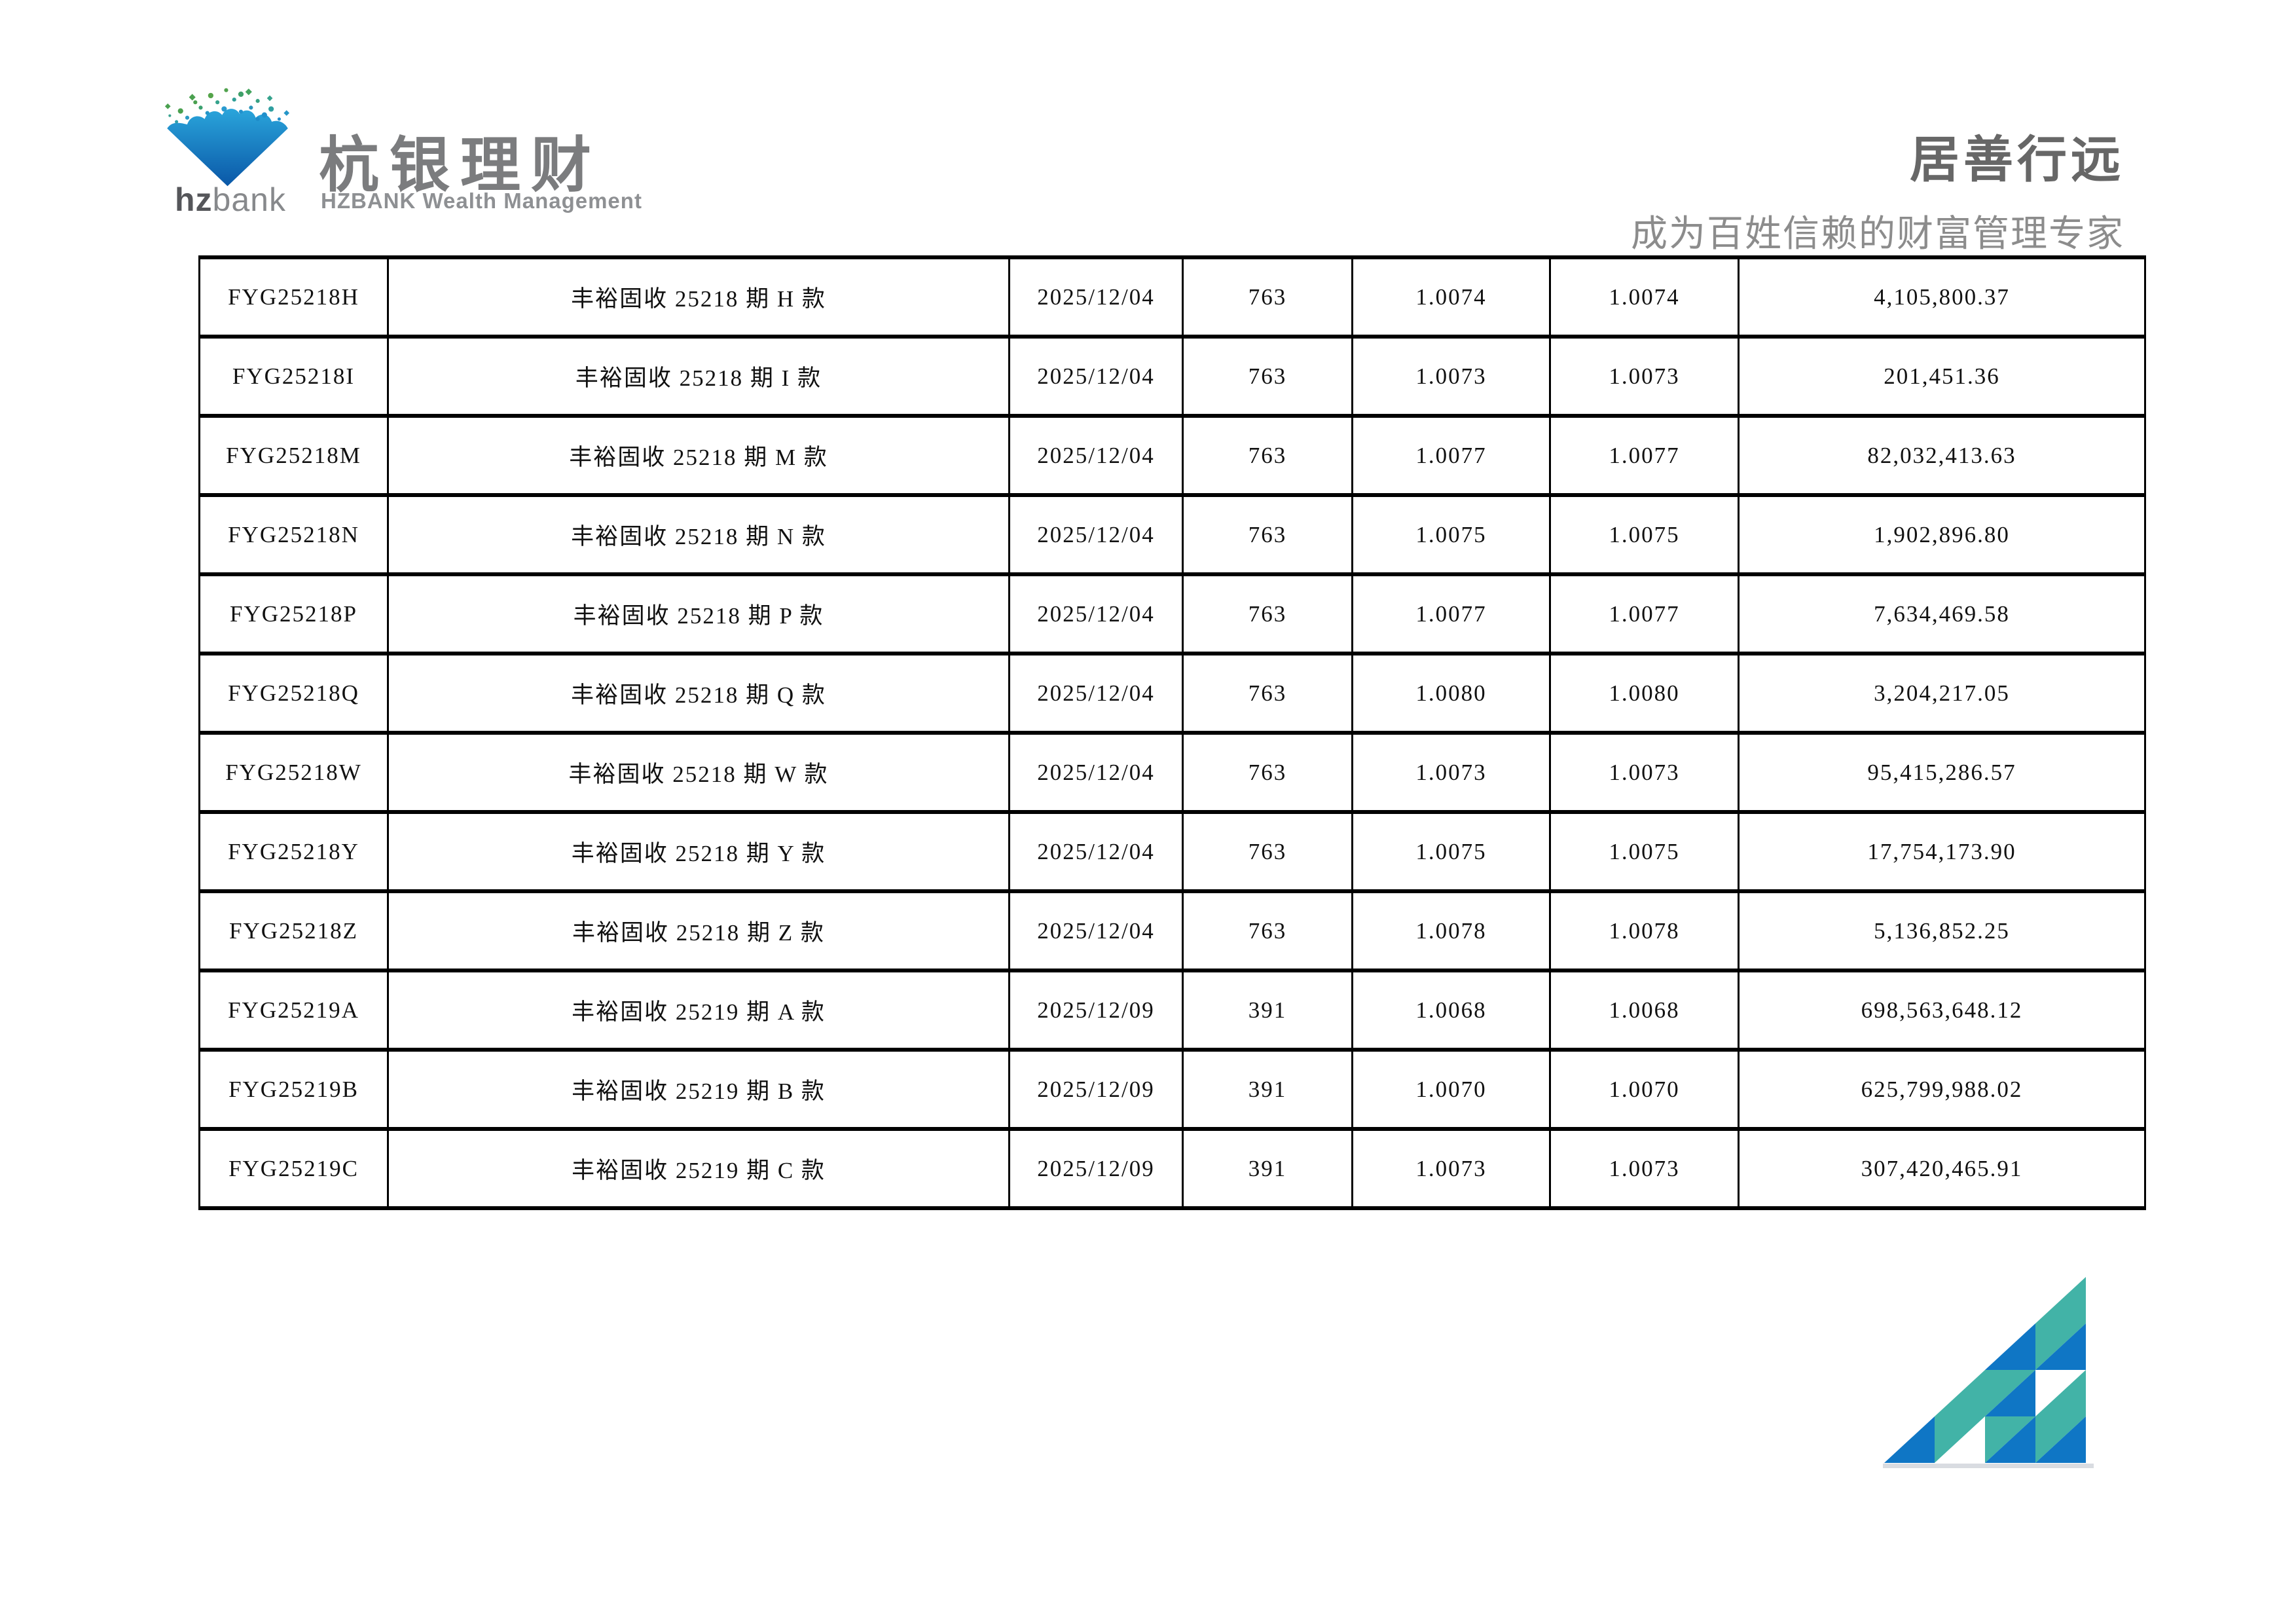 This screenshot has width=2296, height=1624. What do you see at coordinates (1942, 1010) in the screenshot?
I see `amount-cell: 698,563,648.12` at bounding box center [1942, 1010].